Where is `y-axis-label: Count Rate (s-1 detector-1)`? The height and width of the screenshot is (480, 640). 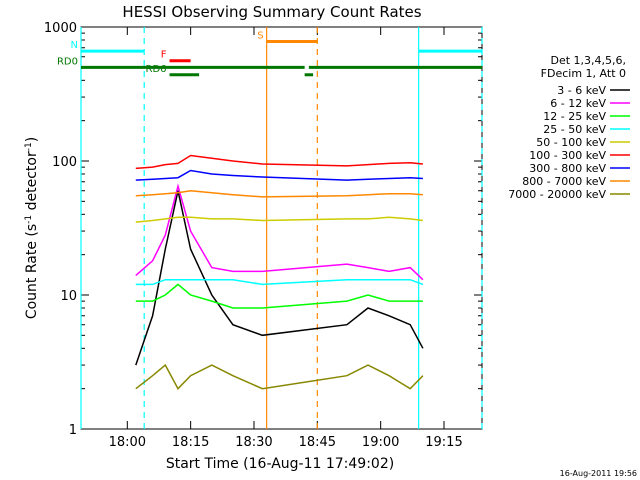 y-axis-label: Count Rate (s-1 detector-1) is located at coordinates (32, 228).